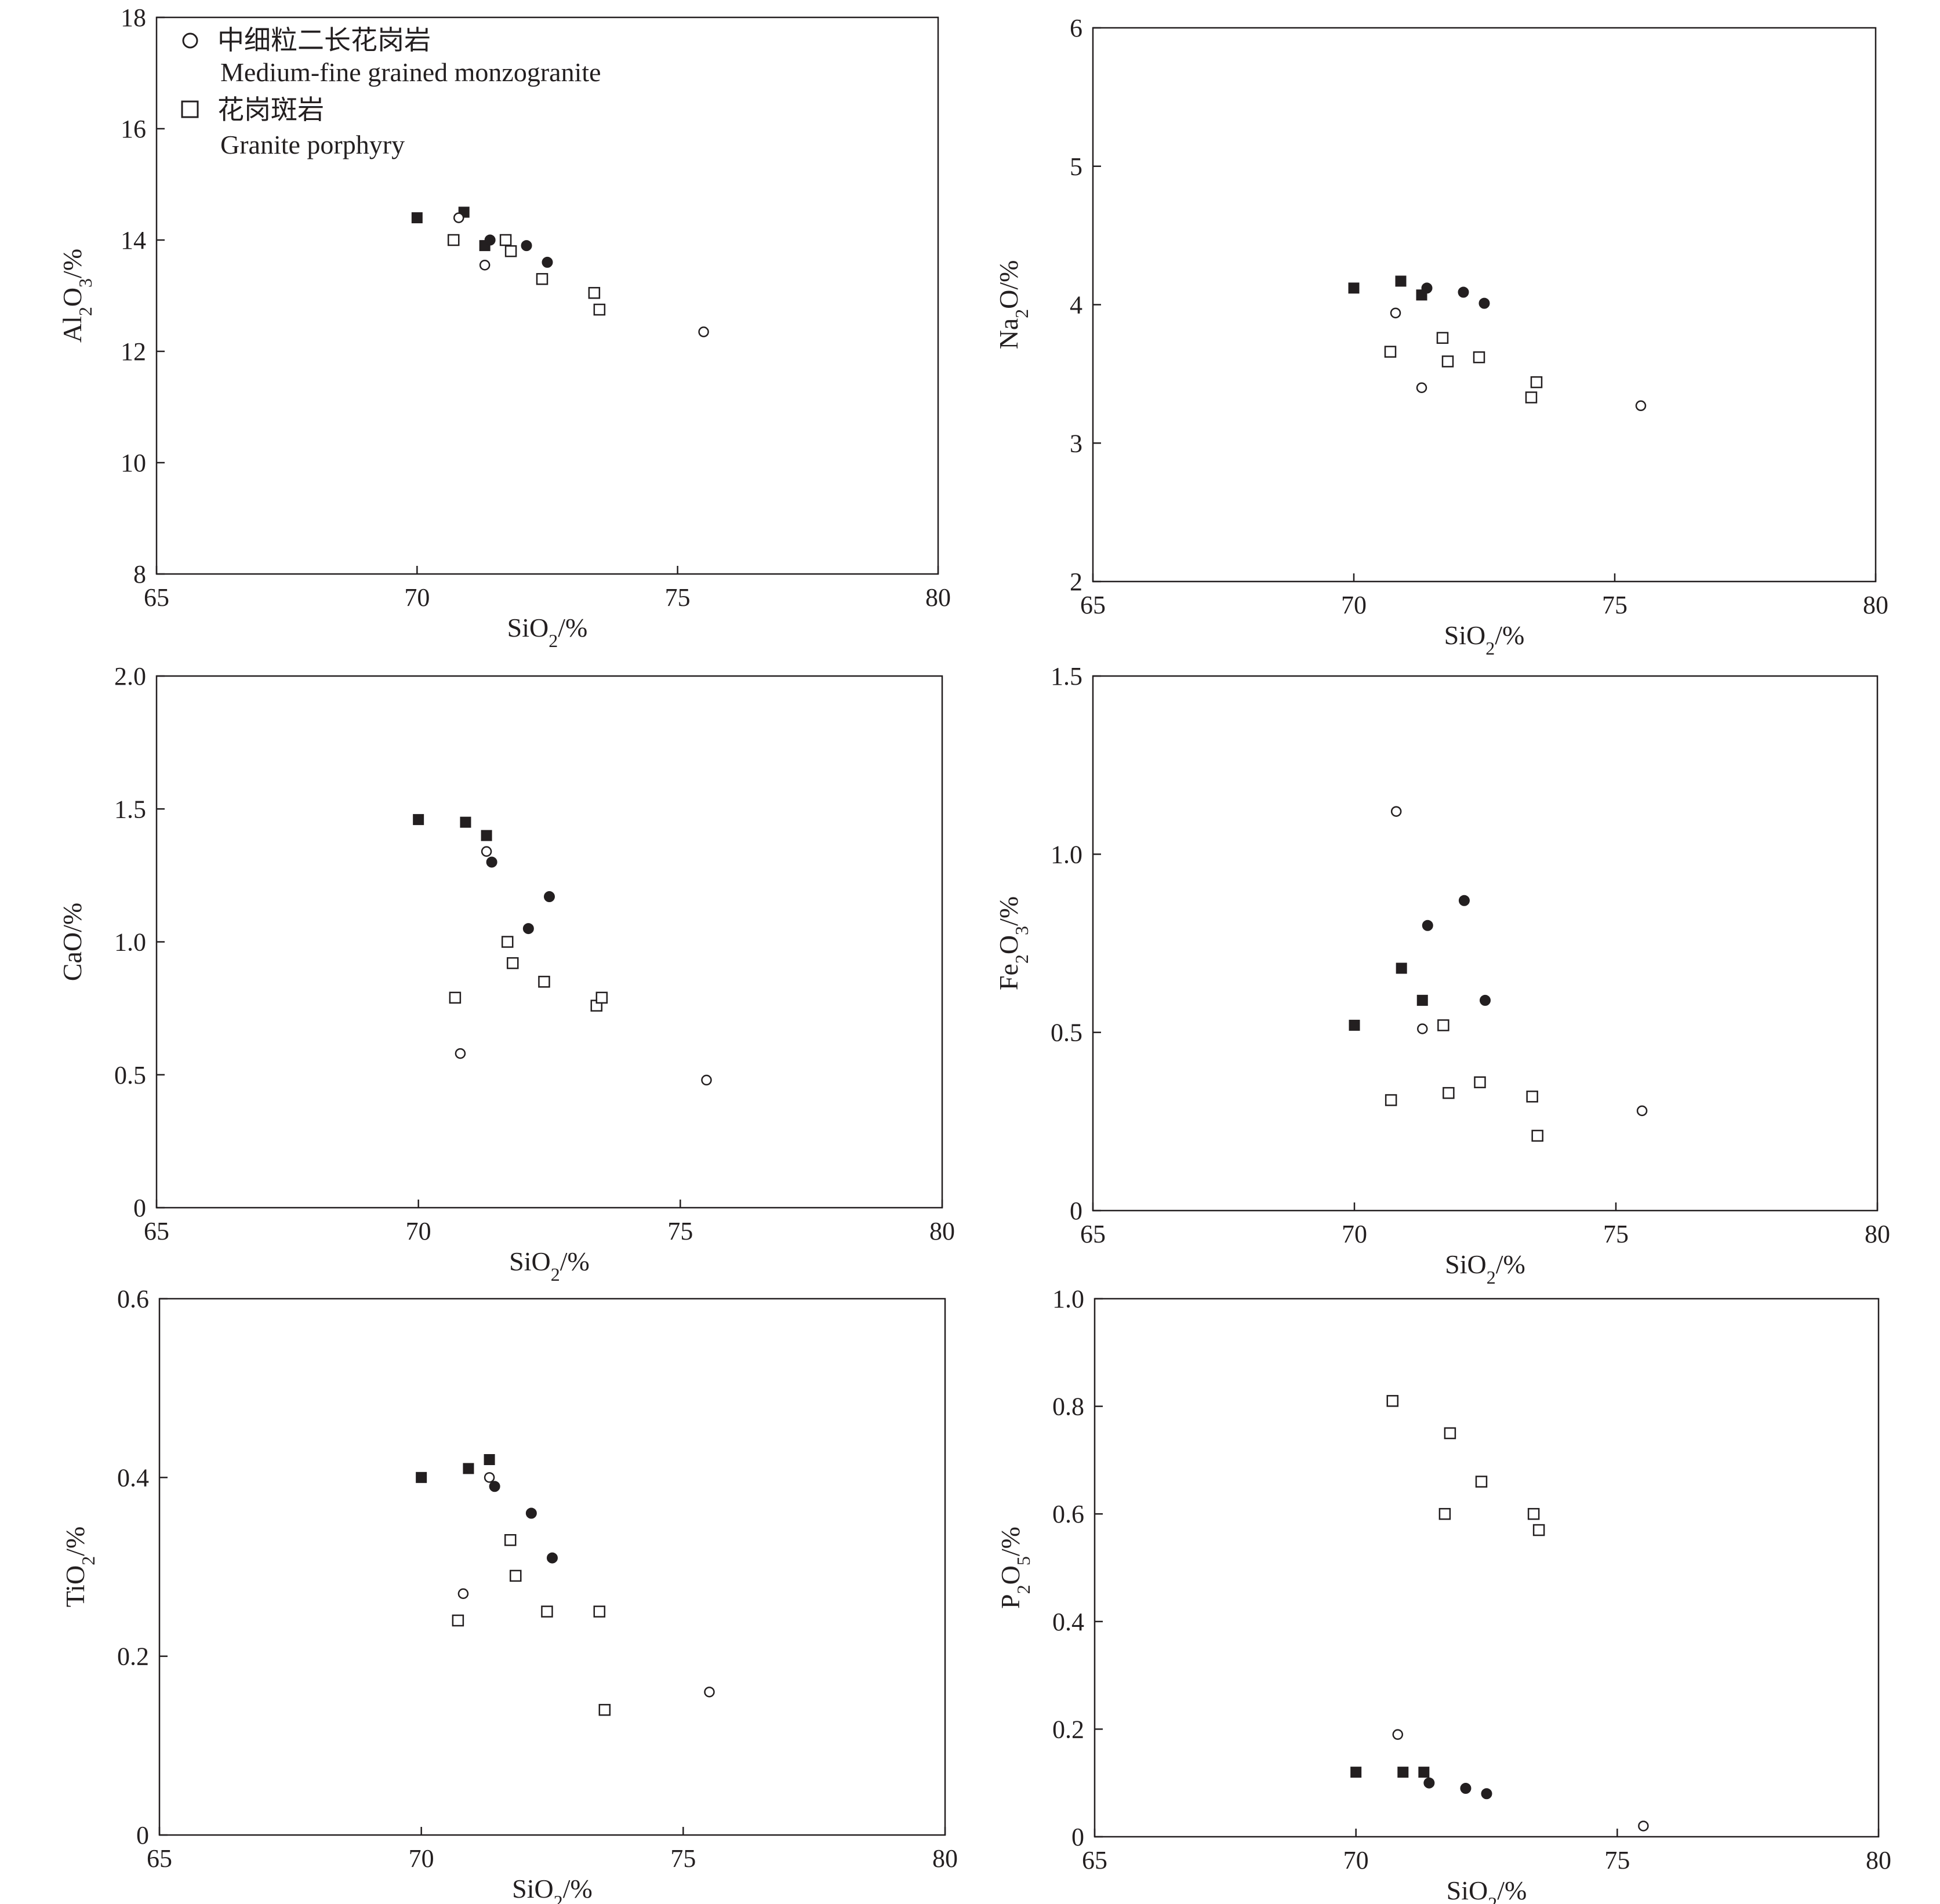 The image size is (1940, 1904). I want to click on y-tick-label: 2.0, so click(130, 676).